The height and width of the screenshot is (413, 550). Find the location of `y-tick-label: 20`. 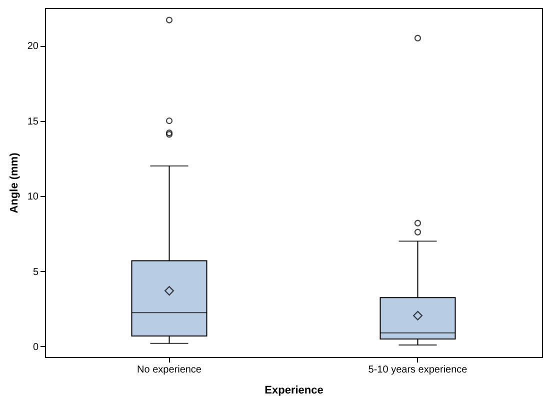

y-tick-label: 20 is located at coordinates (33, 46).